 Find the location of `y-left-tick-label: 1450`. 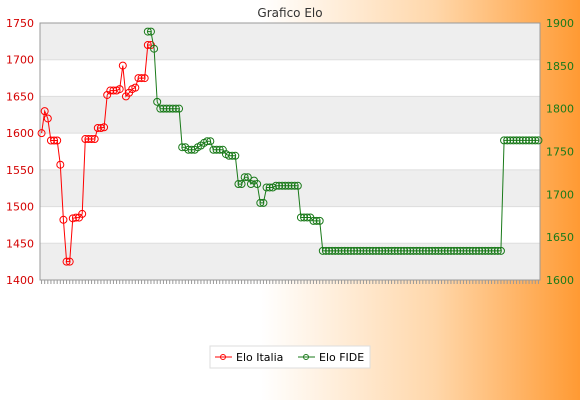

y-left-tick-label: 1450 is located at coordinates (20, 243).